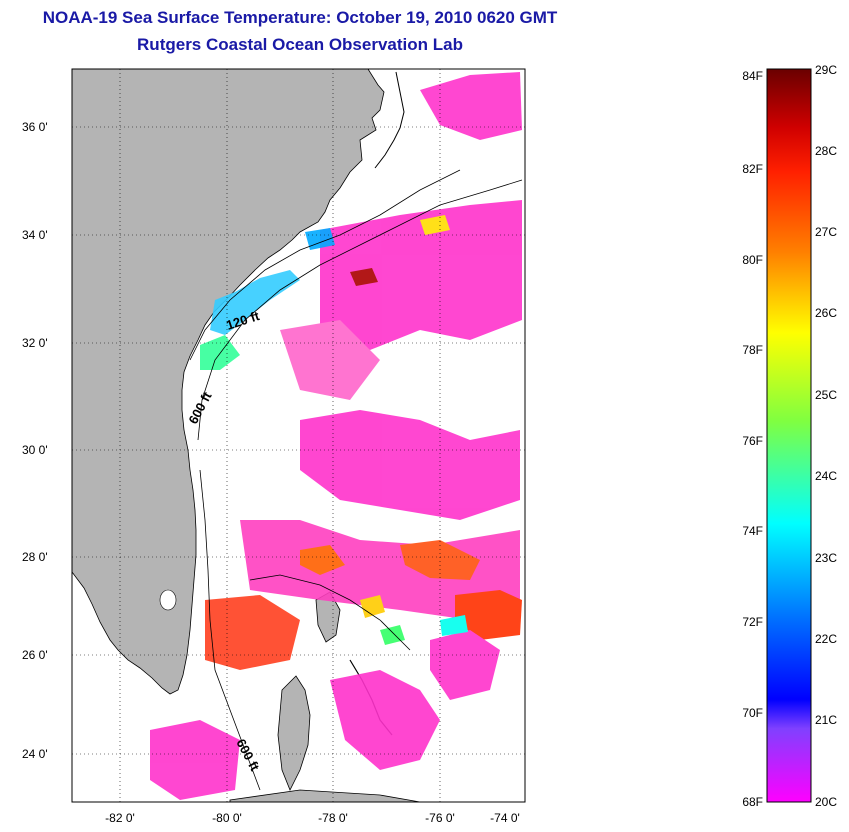 The height and width of the screenshot is (832, 849). I want to click on colorbar-celsius-scale: 29C 28C 27C 26C 25C 24C 23C 22C 21C 20C, so click(826, 436).